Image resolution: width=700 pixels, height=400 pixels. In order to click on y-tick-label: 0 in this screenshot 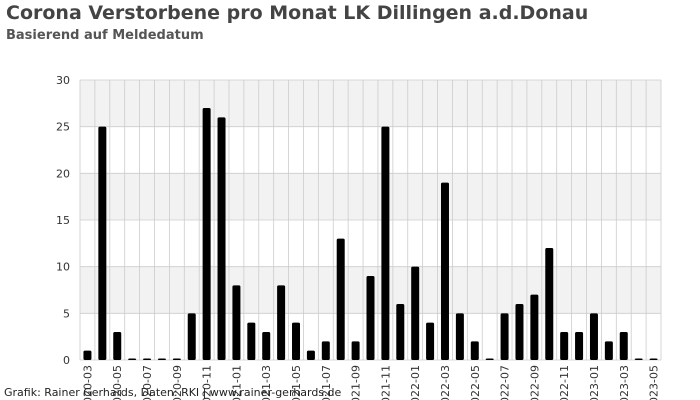, I will do `click(66, 360)`.